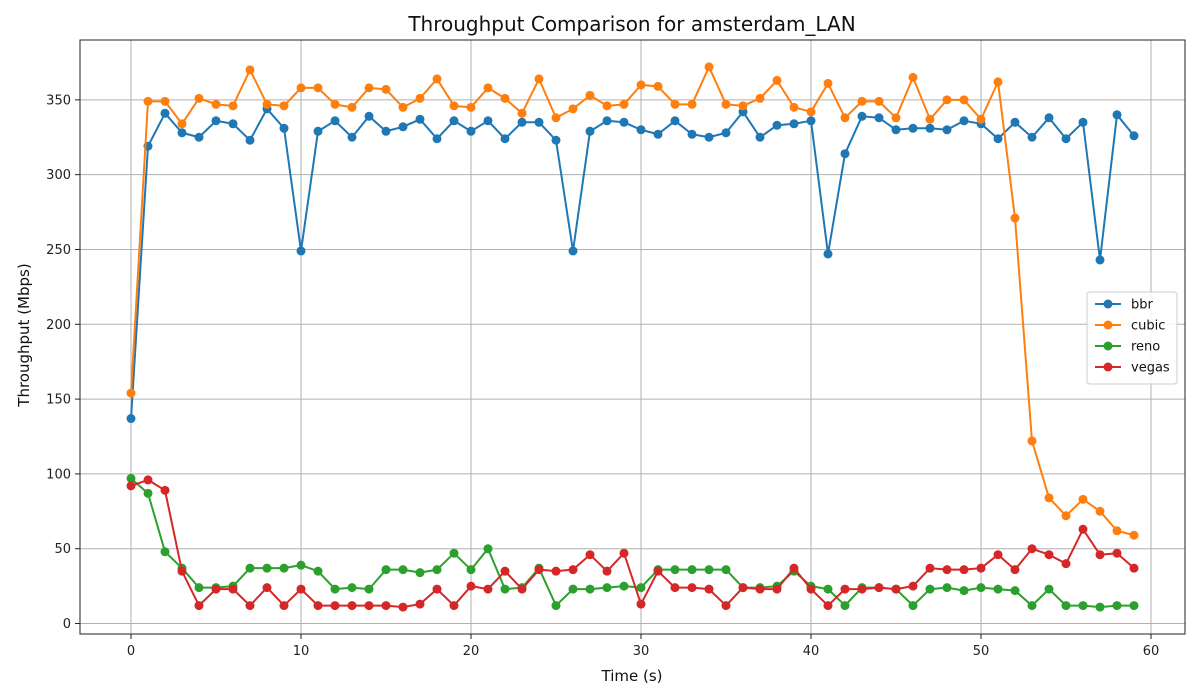  Describe the element at coordinates (1151, 651) in the screenshot. I see `x-tick-label: 60` at that location.